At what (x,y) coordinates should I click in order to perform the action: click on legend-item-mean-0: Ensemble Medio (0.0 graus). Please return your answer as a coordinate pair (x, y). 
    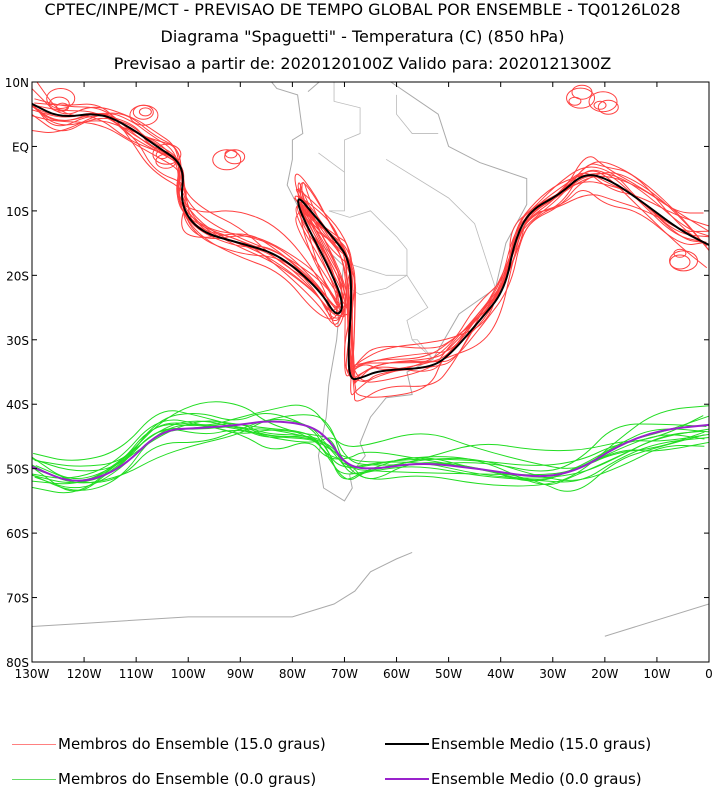
    Looking at the image, I should click on (513, 779).